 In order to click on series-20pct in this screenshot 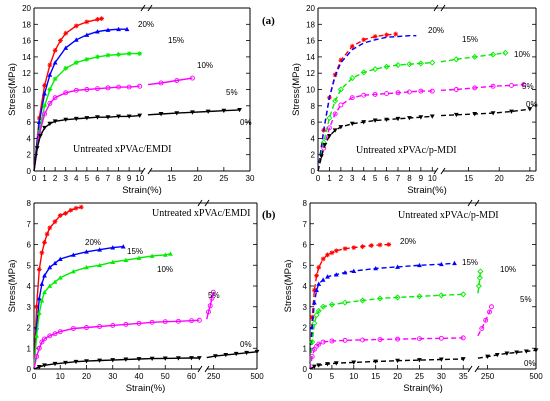, I will do `click(350, 306)`.